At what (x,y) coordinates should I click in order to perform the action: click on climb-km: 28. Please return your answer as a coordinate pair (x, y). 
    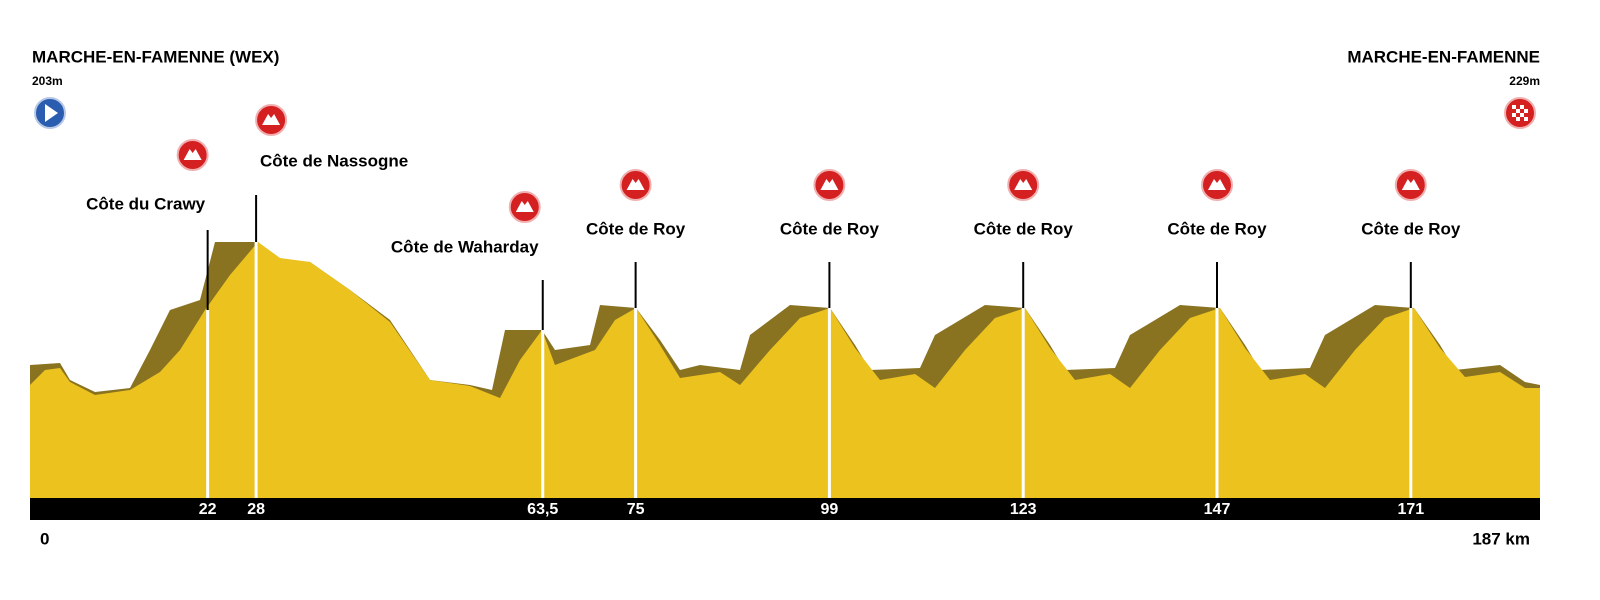
    Looking at the image, I should click on (256, 509).